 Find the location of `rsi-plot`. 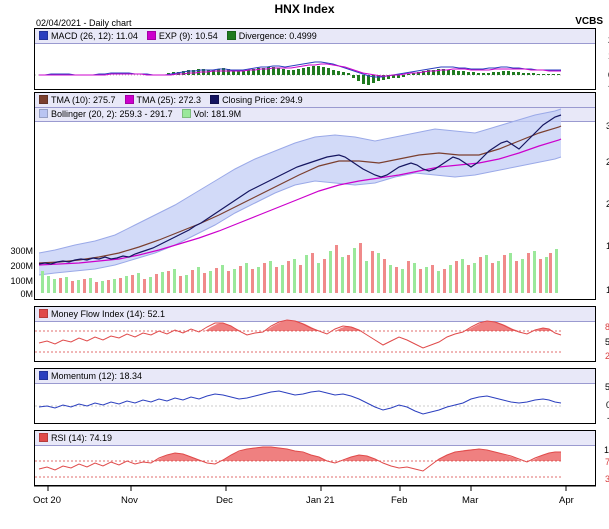

rsi-plot is located at coordinates (299, 462).